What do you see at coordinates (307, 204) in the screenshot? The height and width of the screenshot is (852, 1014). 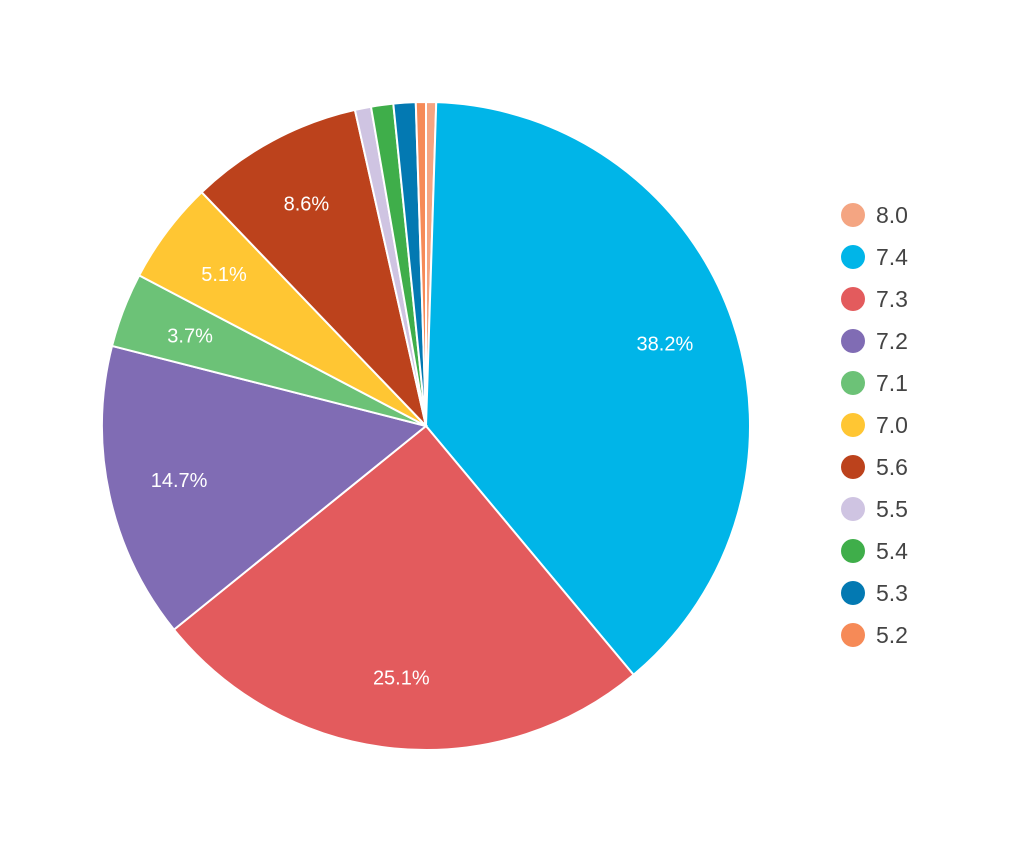 I see `slice-label-5-6: 8.6%` at bounding box center [307, 204].